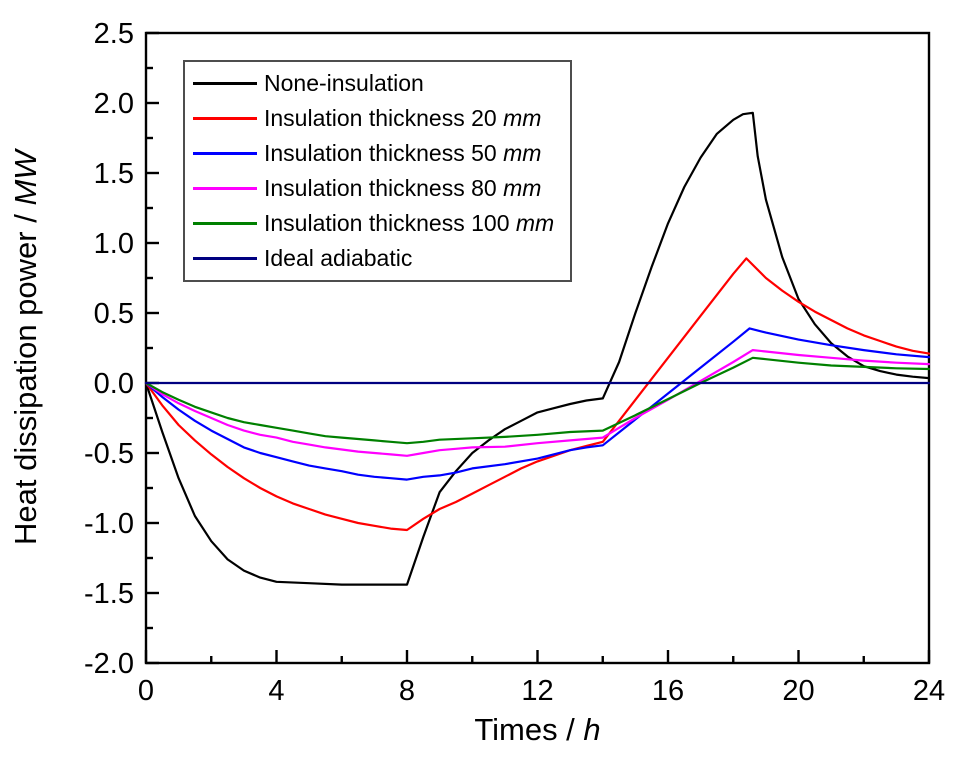  What do you see at coordinates (109, 454) in the screenshot?
I see `y-tick-label: -0.5` at bounding box center [109, 454].